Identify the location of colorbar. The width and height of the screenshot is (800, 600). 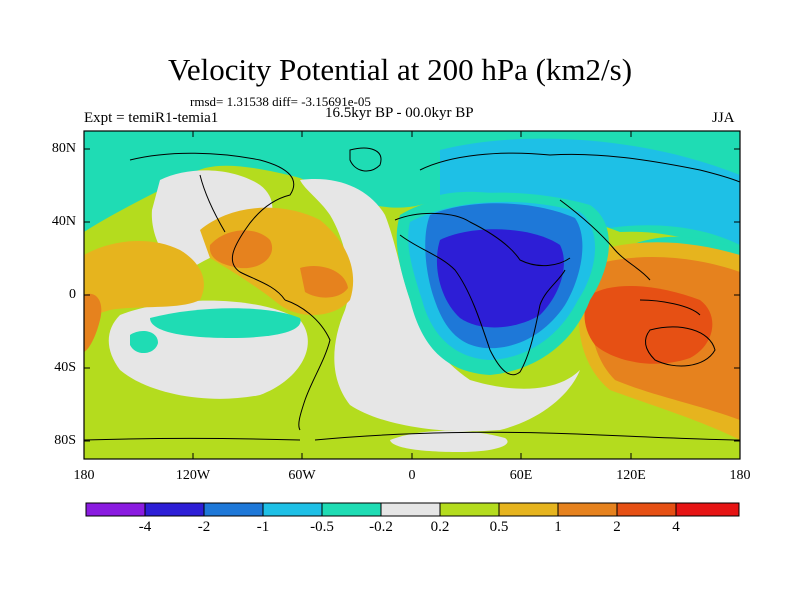
(412, 509).